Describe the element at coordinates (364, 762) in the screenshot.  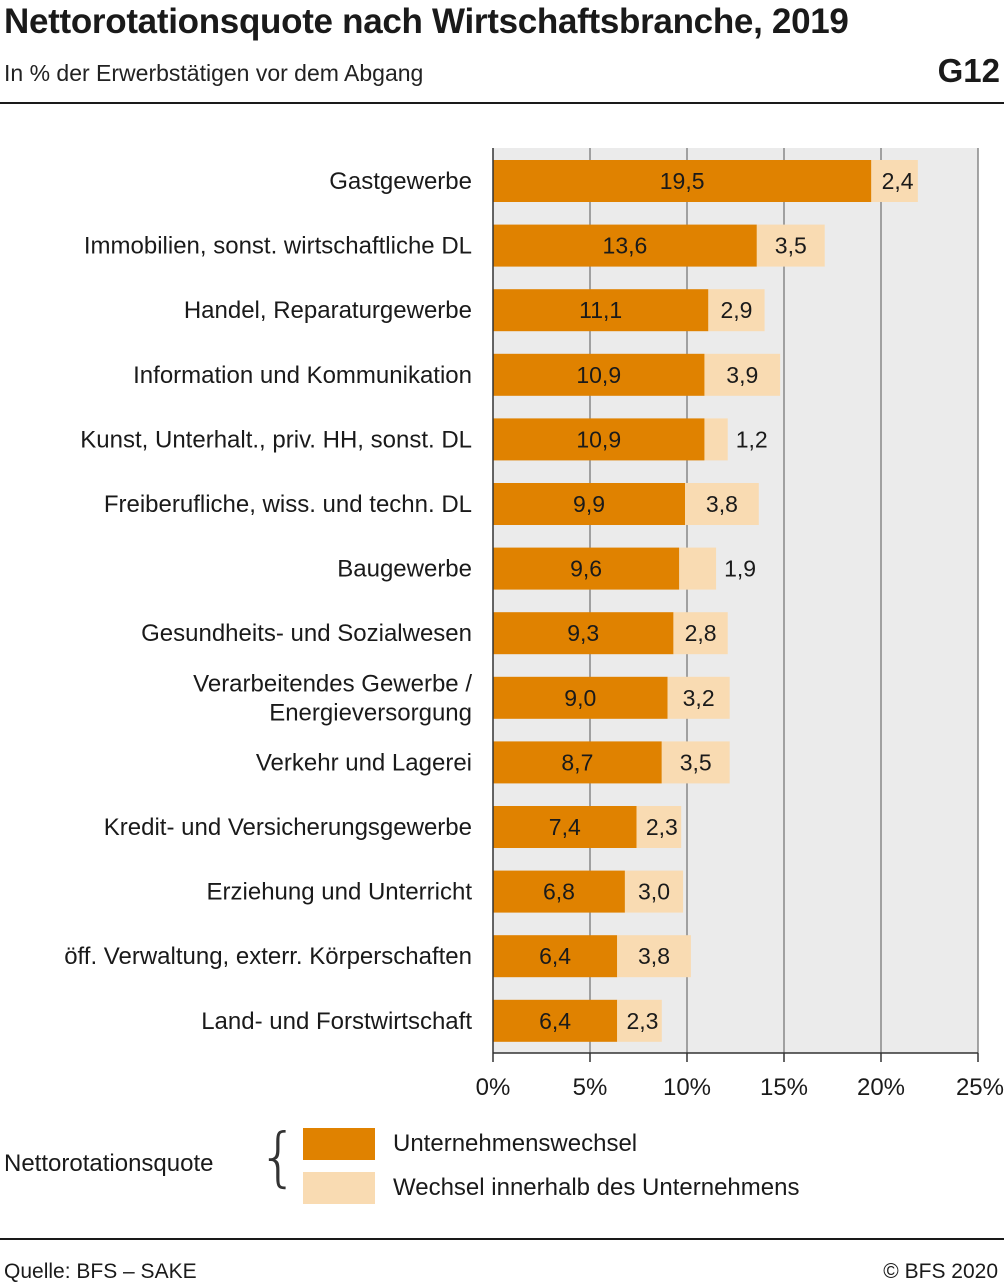
I see `category-label: Verkehr und Lagerei` at that location.